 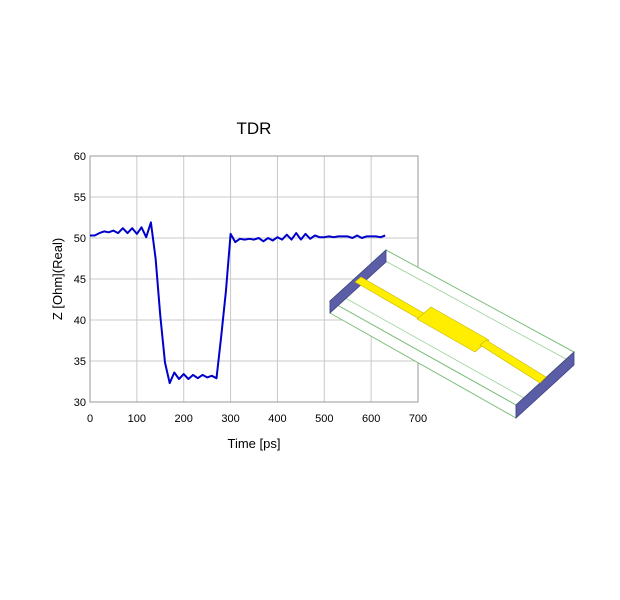 I want to click on trace-wide-segment, so click(x=453, y=329).